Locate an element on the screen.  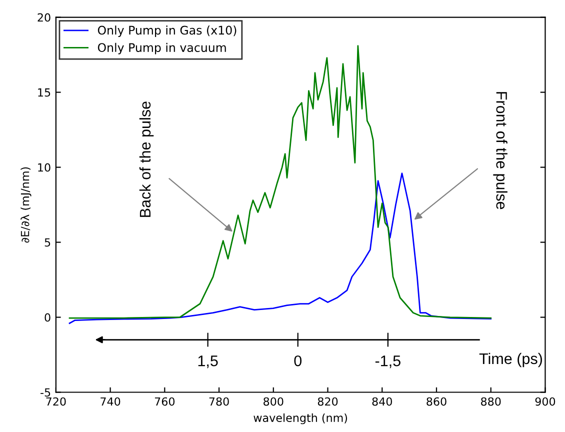
y-tick-label: 5 is located at coordinates (47, 242).